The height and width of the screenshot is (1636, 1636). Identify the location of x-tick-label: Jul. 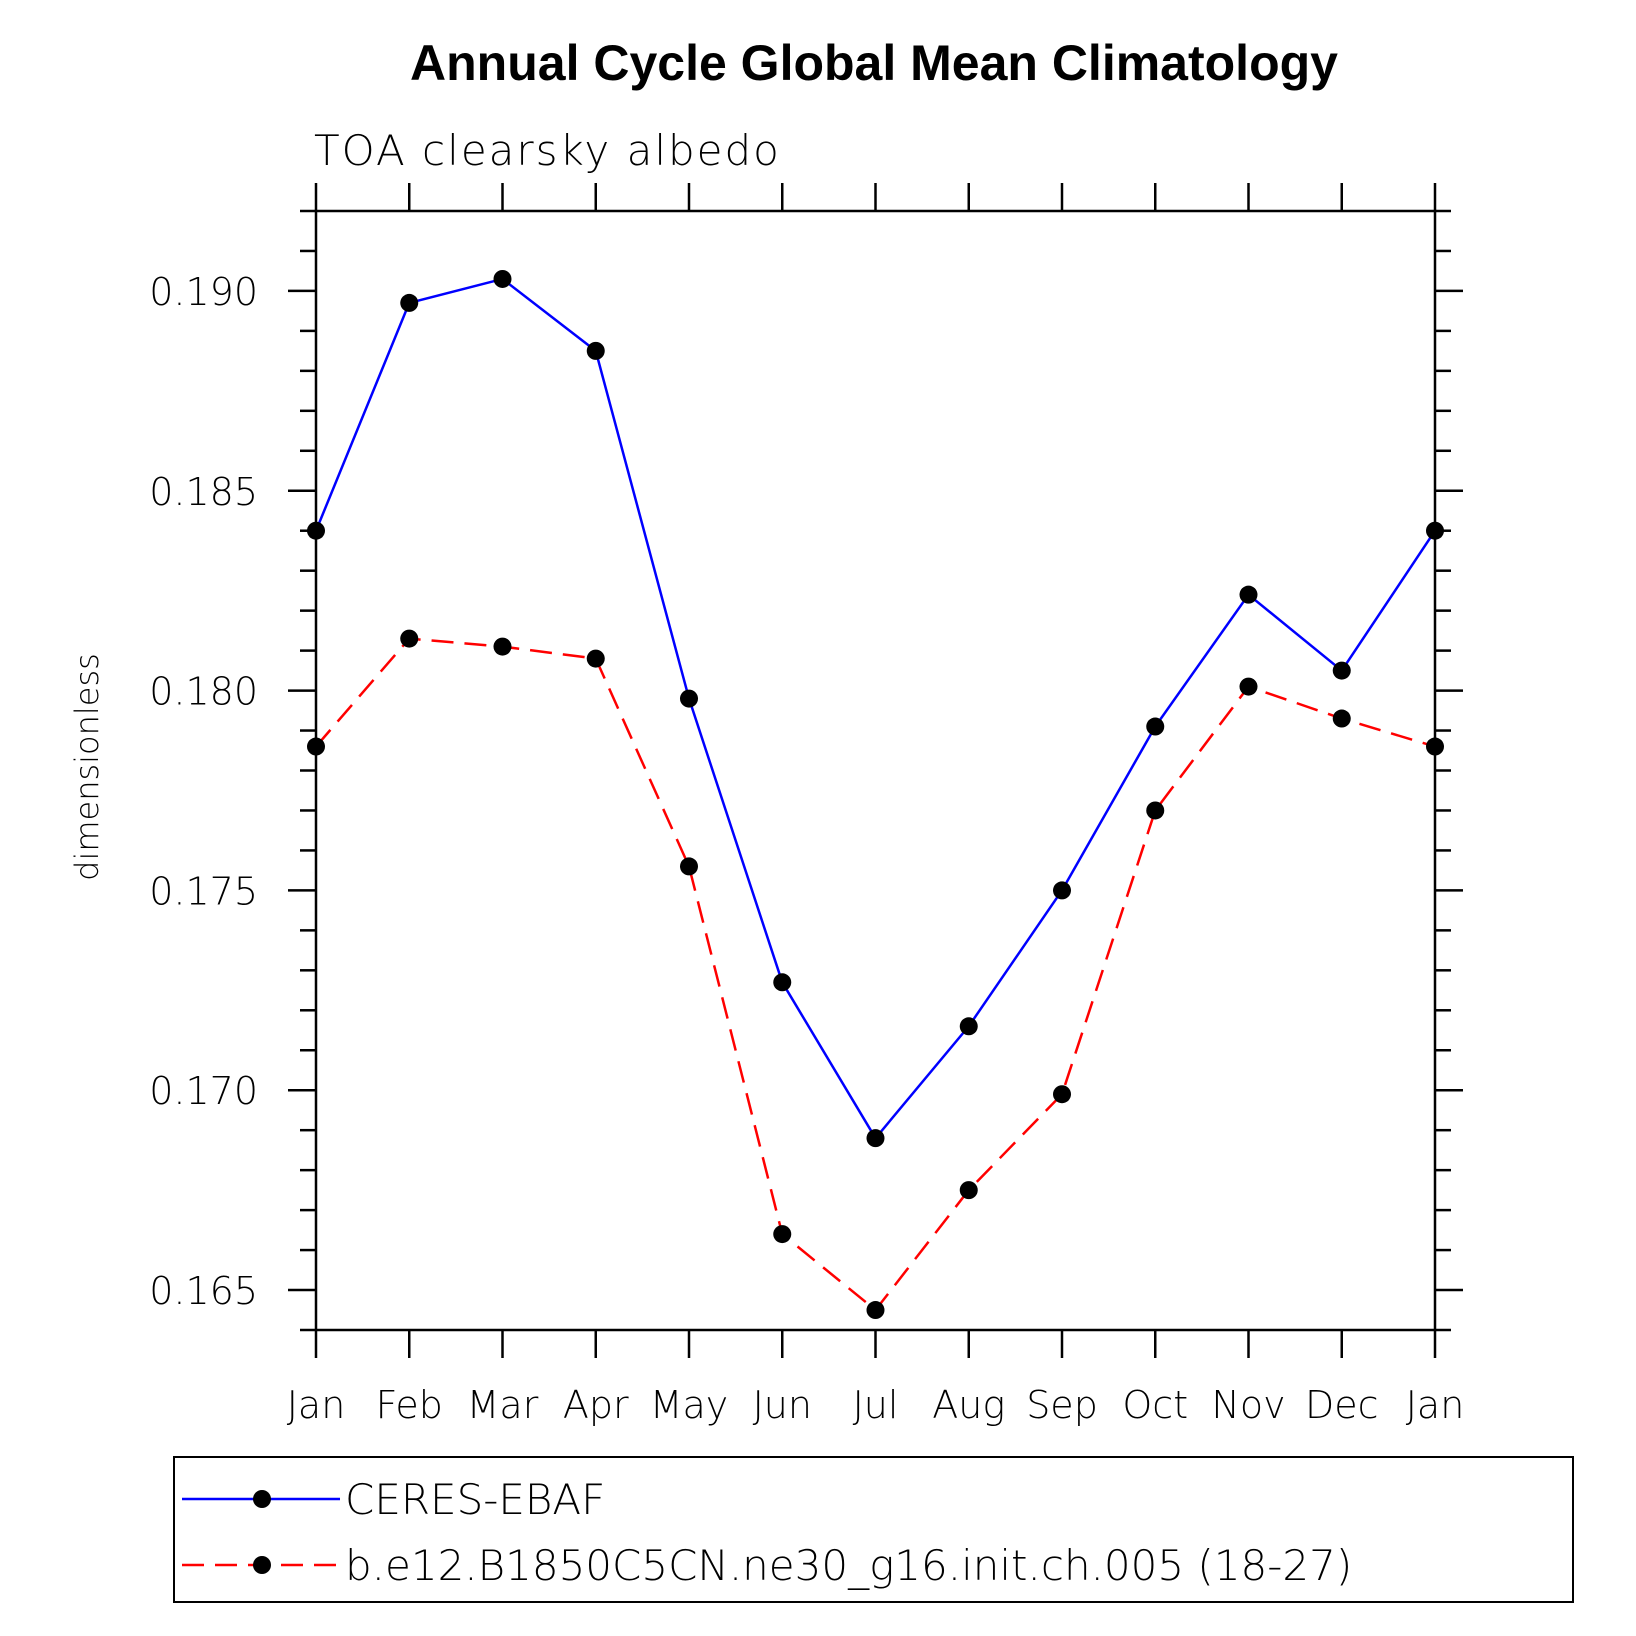
(876, 1405).